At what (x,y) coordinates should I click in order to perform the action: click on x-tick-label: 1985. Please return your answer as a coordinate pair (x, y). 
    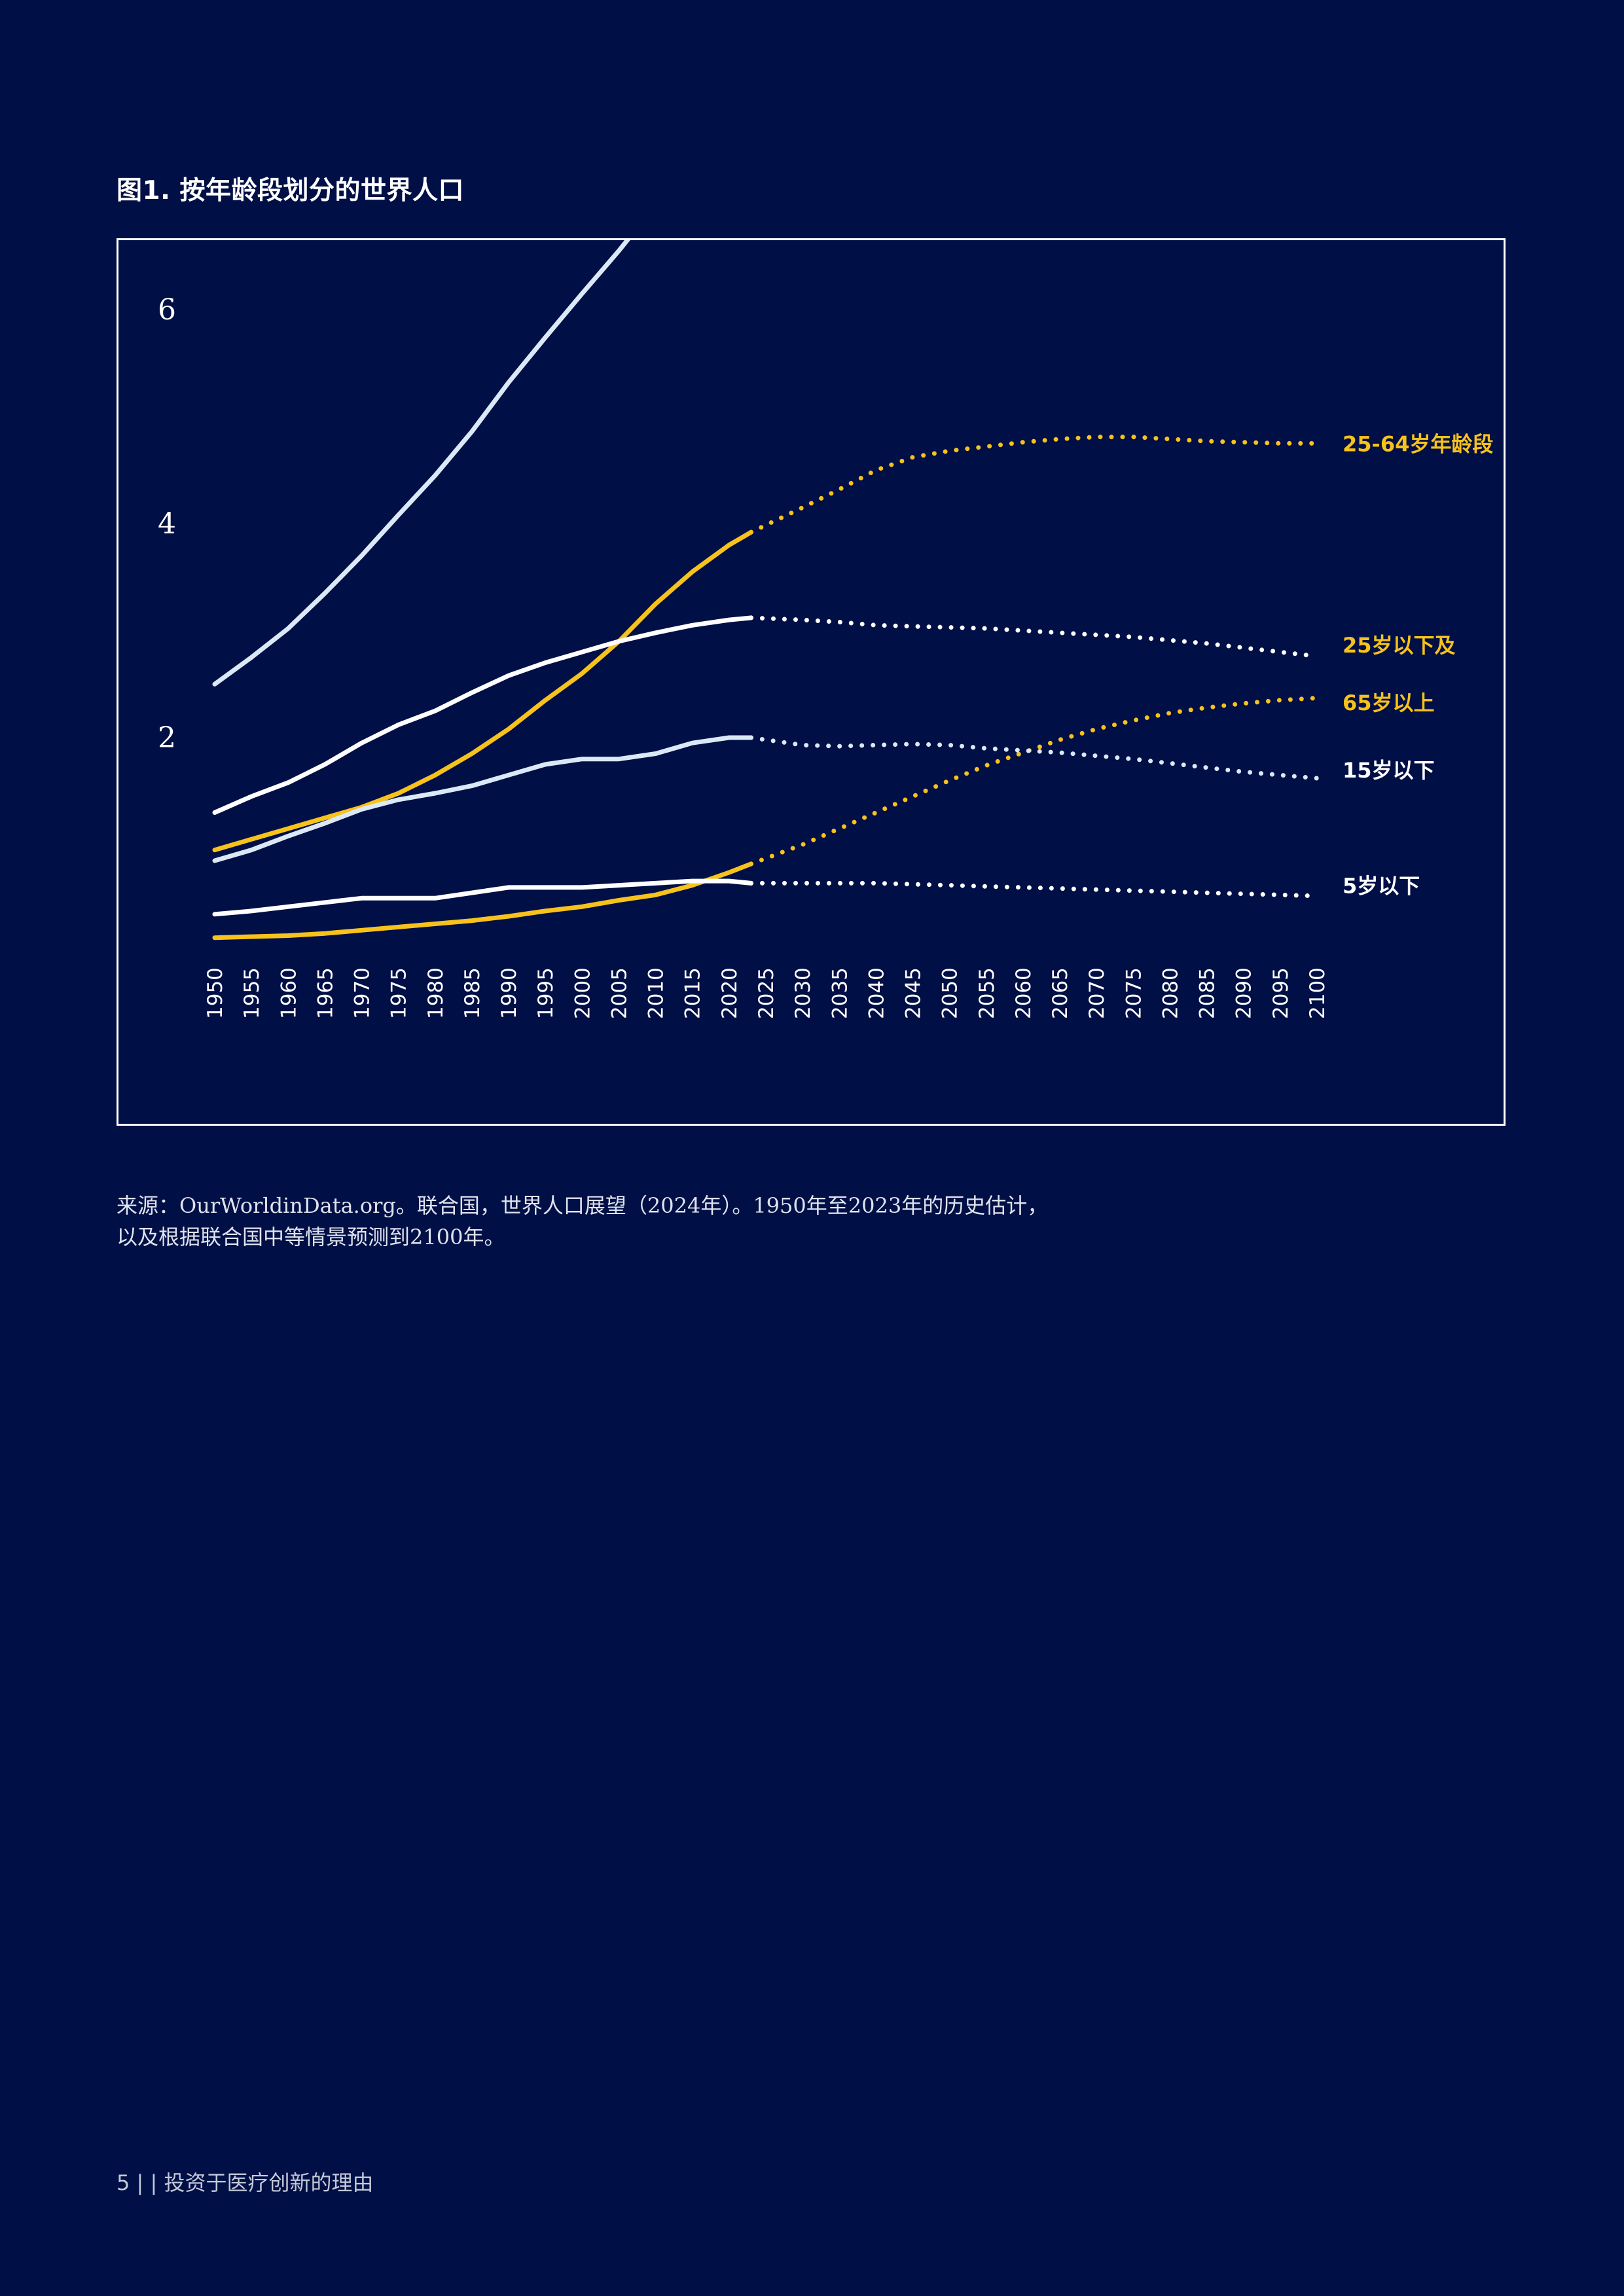
    Looking at the image, I should click on (472, 993).